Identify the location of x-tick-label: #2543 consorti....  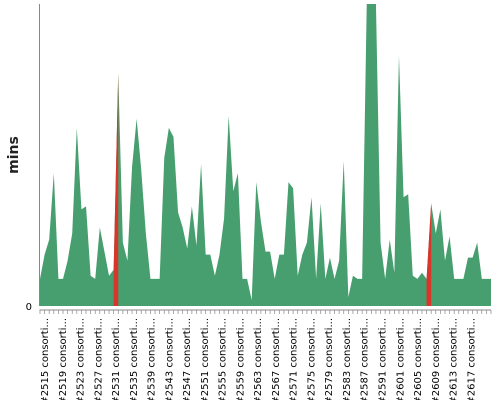
(169, 359).